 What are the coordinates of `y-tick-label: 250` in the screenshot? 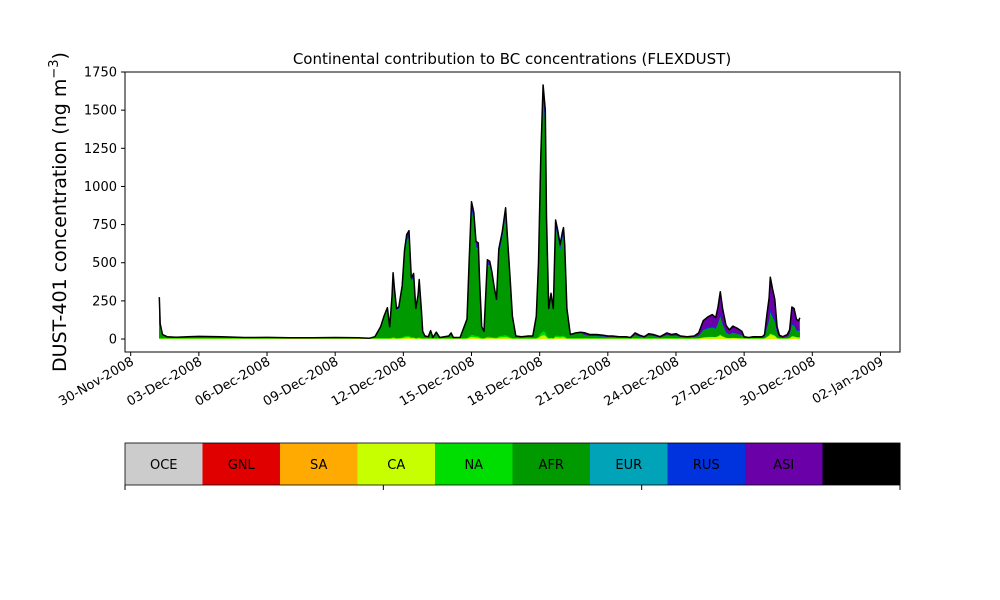 It's located at (104, 301).